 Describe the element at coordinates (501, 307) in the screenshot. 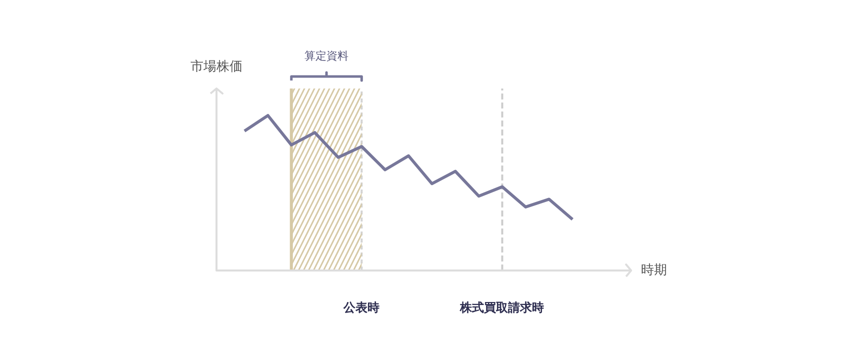

I see `x-tick-label: 株式買取請求時` at that location.